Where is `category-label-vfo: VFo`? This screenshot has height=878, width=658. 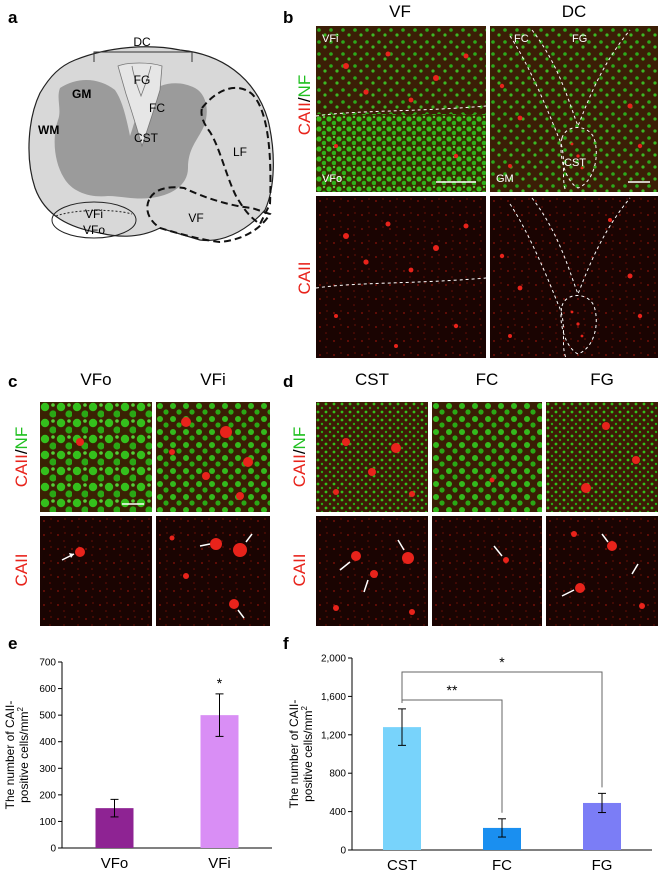
category-label-vfo: VFo is located at coordinates (115, 863).